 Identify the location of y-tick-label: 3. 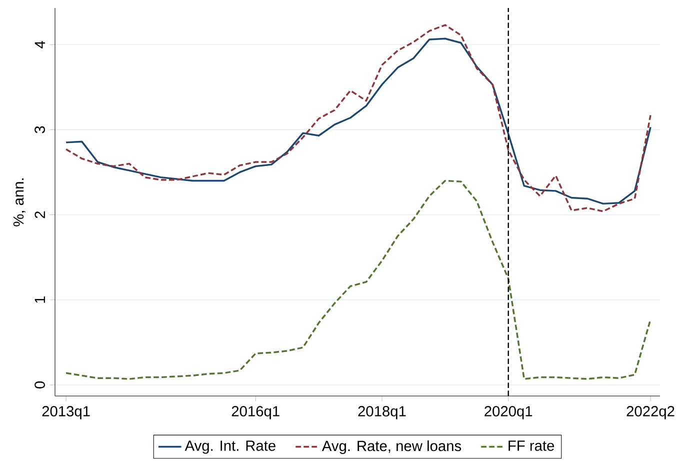
(39, 130).